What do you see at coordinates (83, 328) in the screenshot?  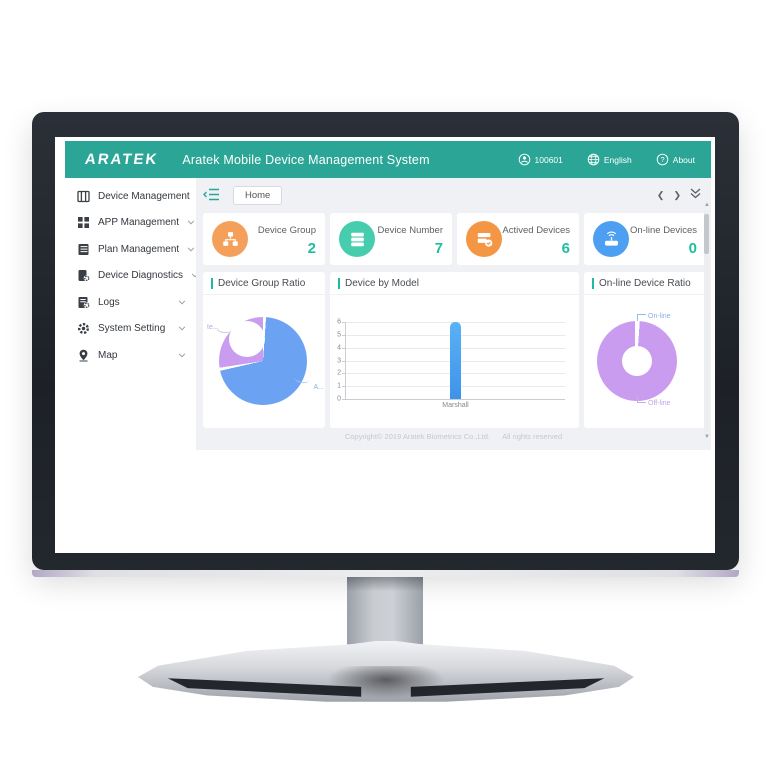 I see `system-setting-icon` at bounding box center [83, 328].